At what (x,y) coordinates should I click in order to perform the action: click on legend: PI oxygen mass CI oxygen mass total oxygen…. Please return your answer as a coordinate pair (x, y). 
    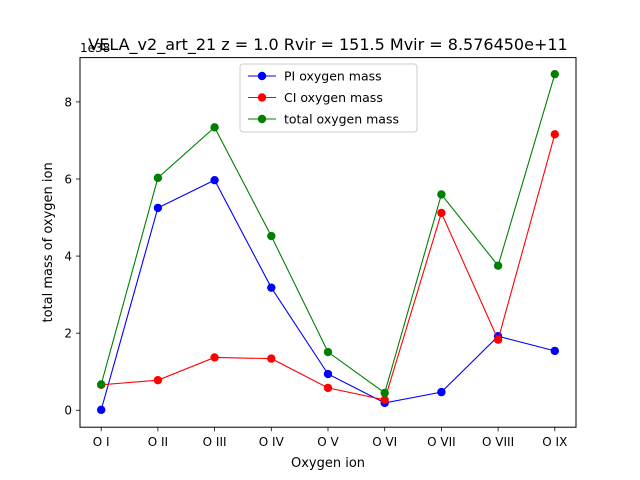
    Looking at the image, I should click on (328, 98).